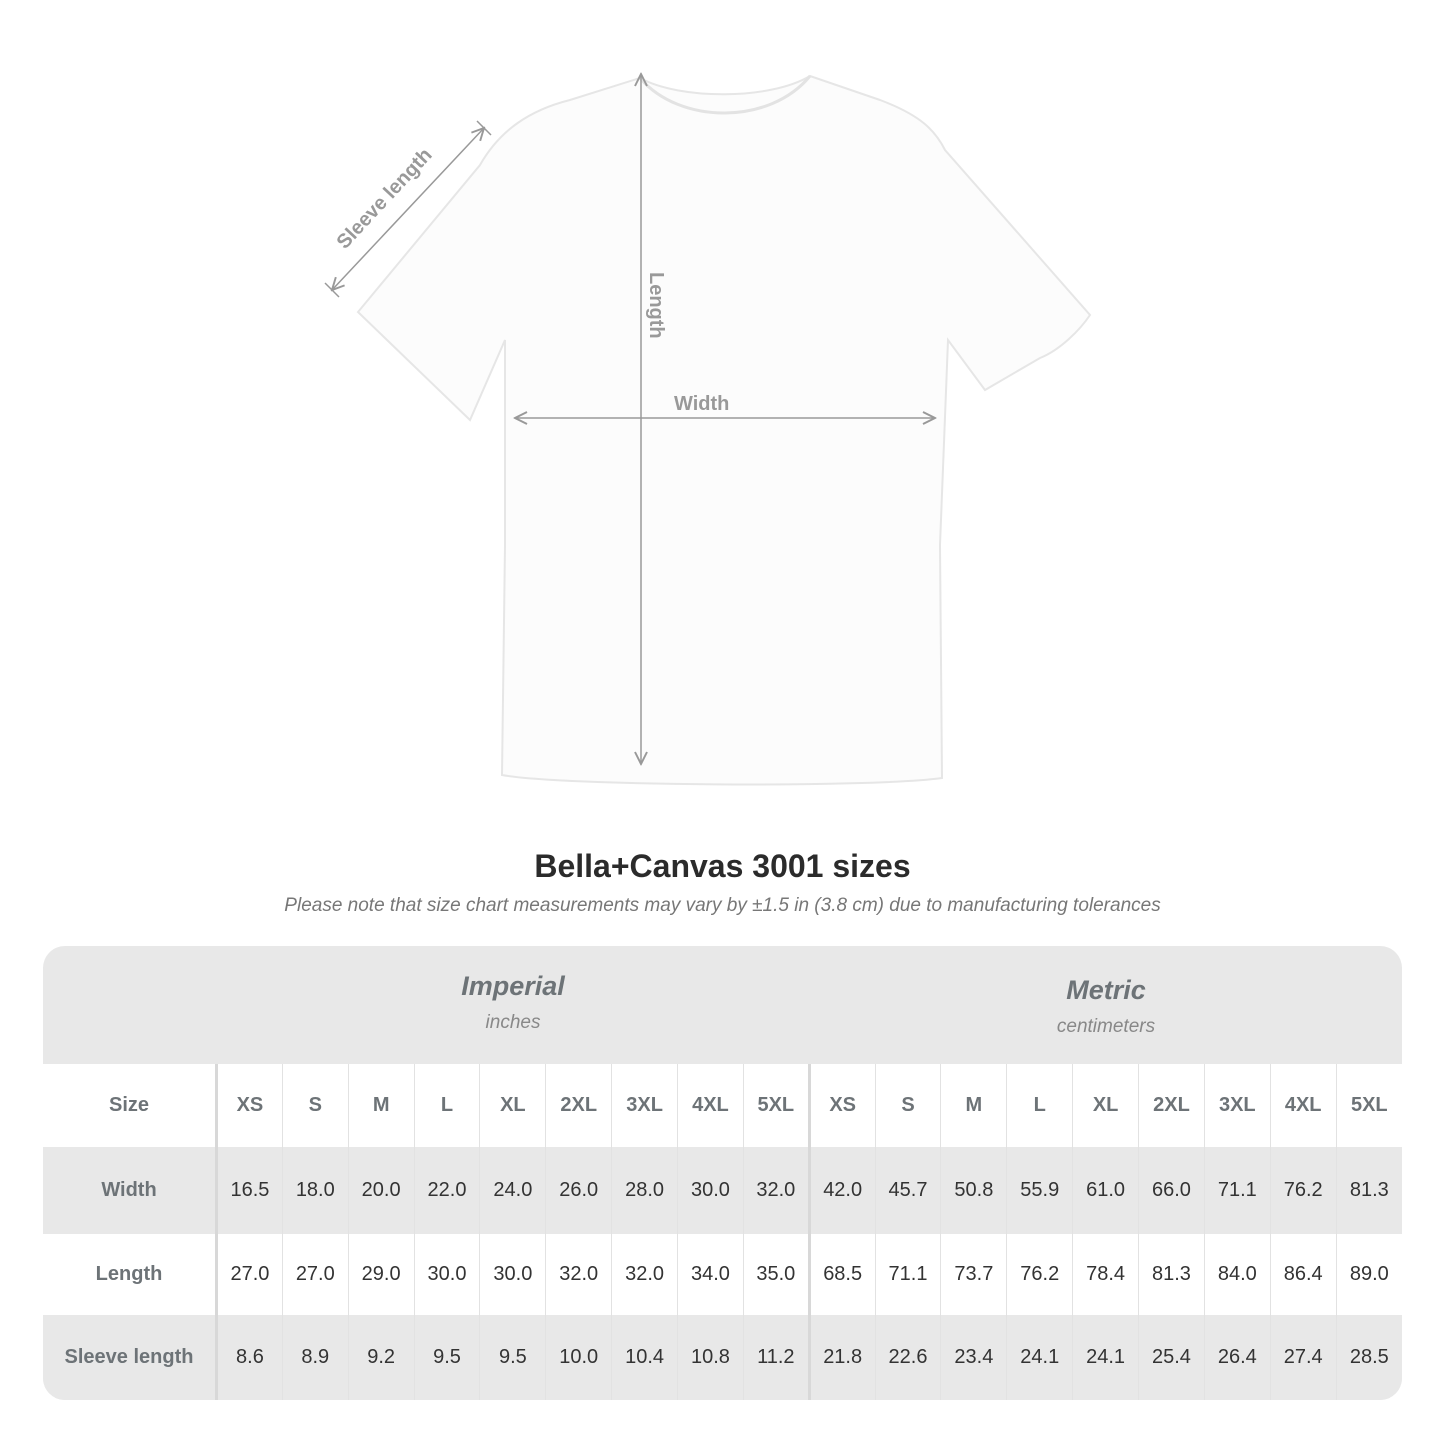 The width and height of the screenshot is (1445, 1445). Describe the element at coordinates (776, 1105) in the screenshot. I see `imperial-size-5xl: 5XL` at that location.